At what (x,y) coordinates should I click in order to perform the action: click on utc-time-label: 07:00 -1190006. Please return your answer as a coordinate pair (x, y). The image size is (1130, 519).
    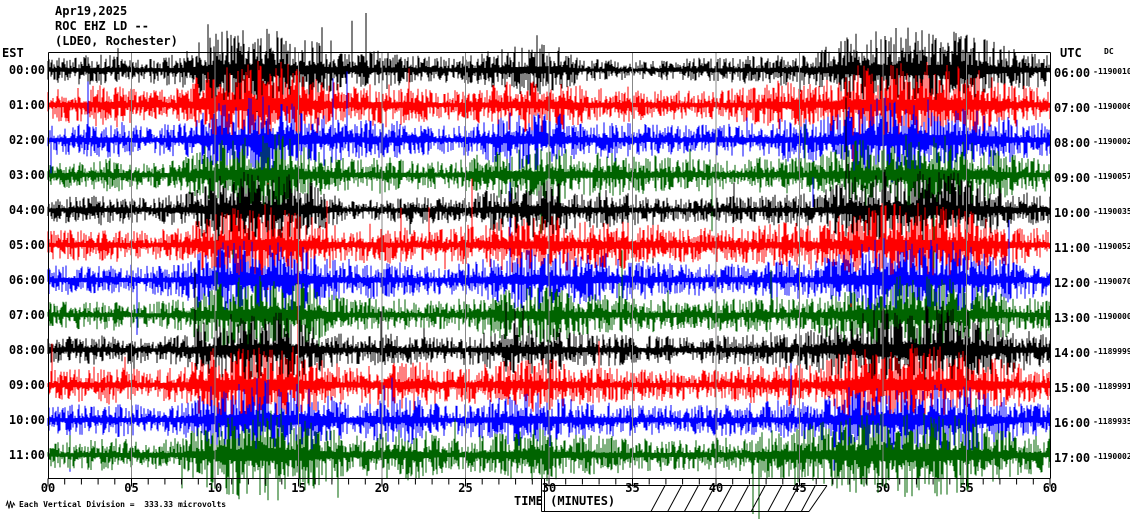
    Looking at the image, I should click on (1092, 107).